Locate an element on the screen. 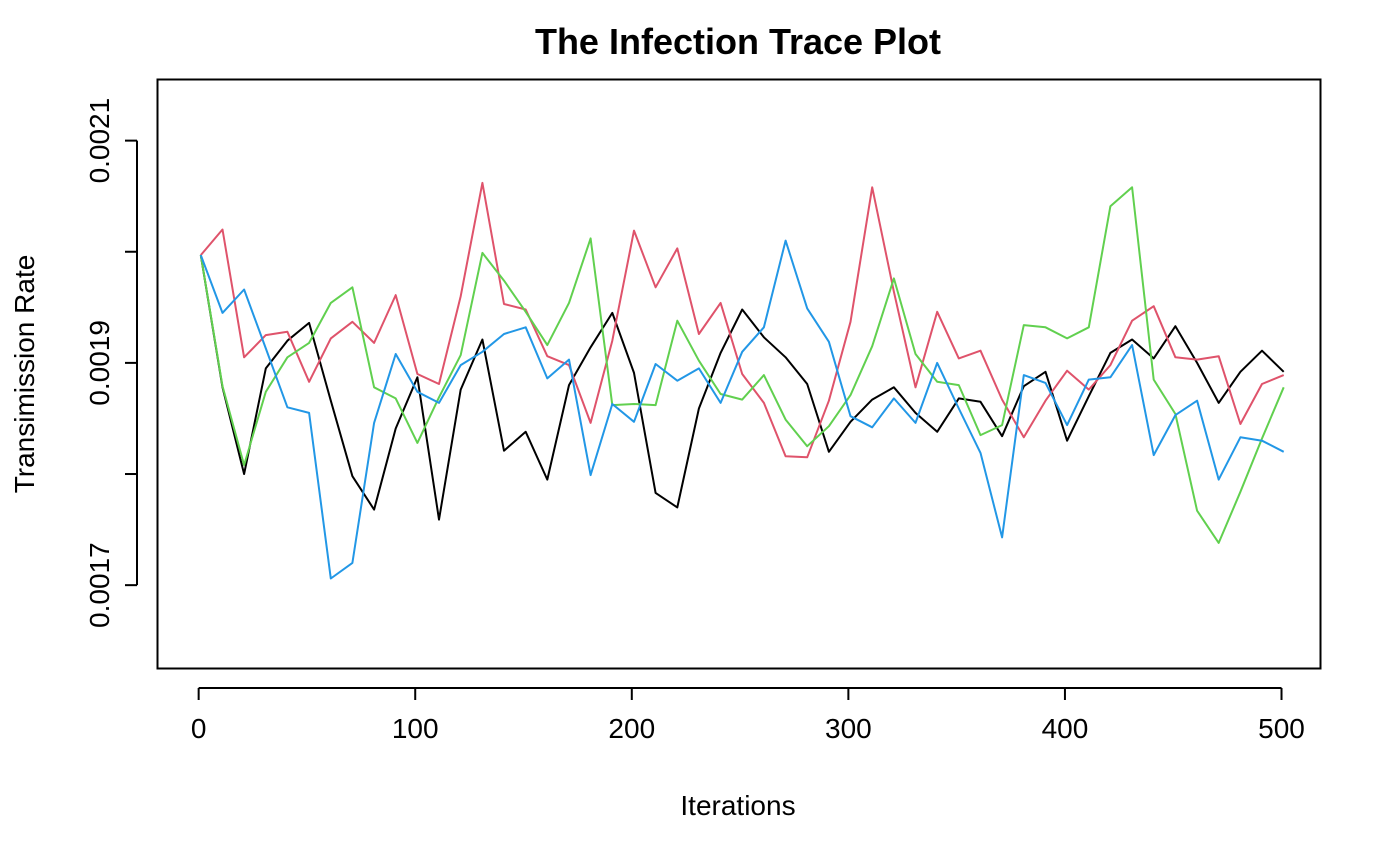  x-tick-label: 100 is located at coordinates (415, 728).